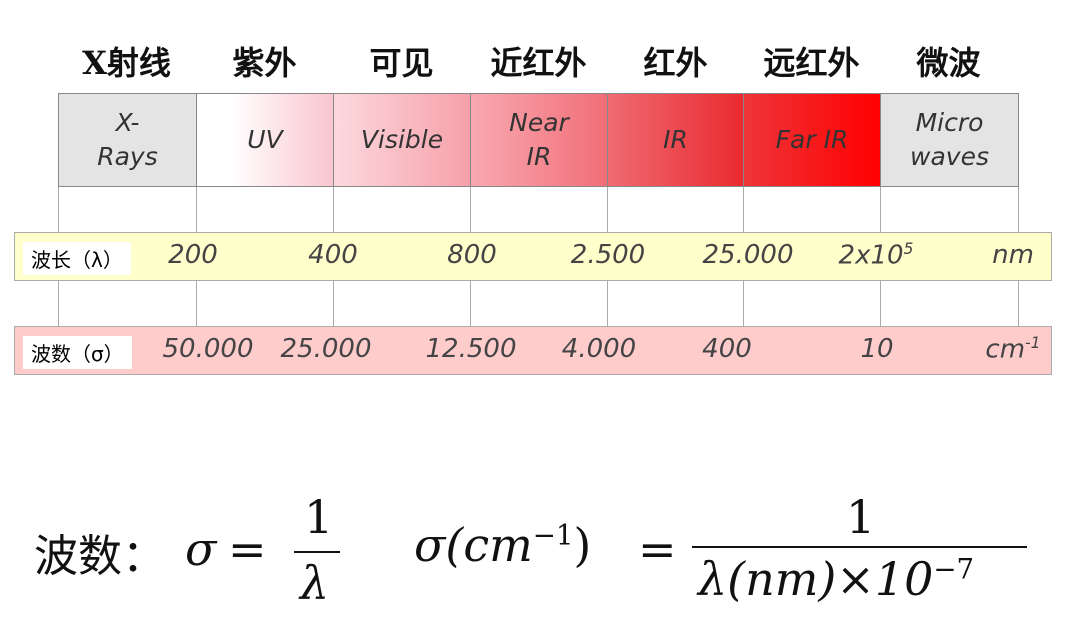 The width and height of the screenshot is (1083, 622). What do you see at coordinates (100, 556) in the screenshot?
I see `formula-label: 波数：` at bounding box center [100, 556].